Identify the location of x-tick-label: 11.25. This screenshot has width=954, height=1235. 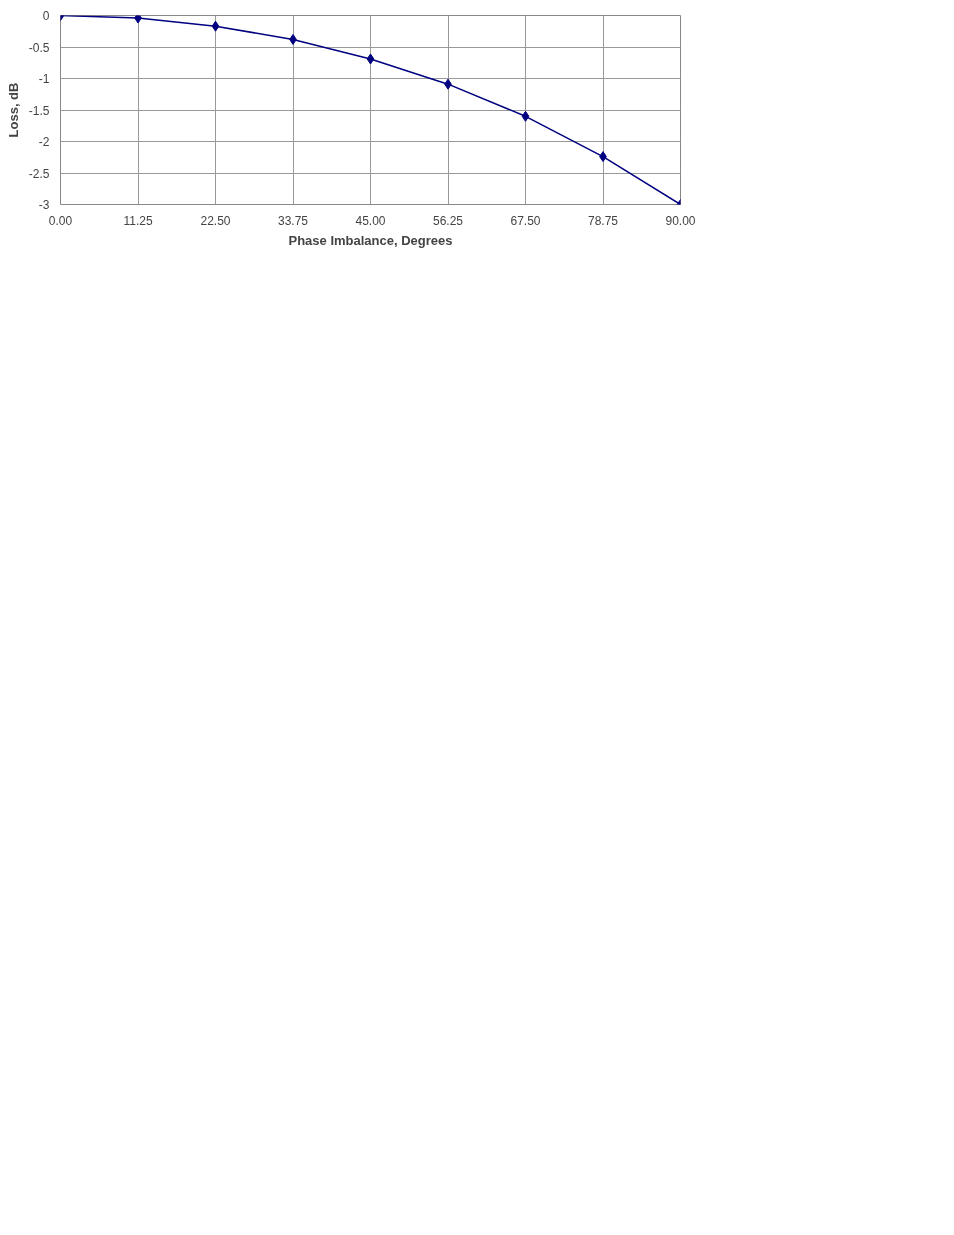
(138, 220).